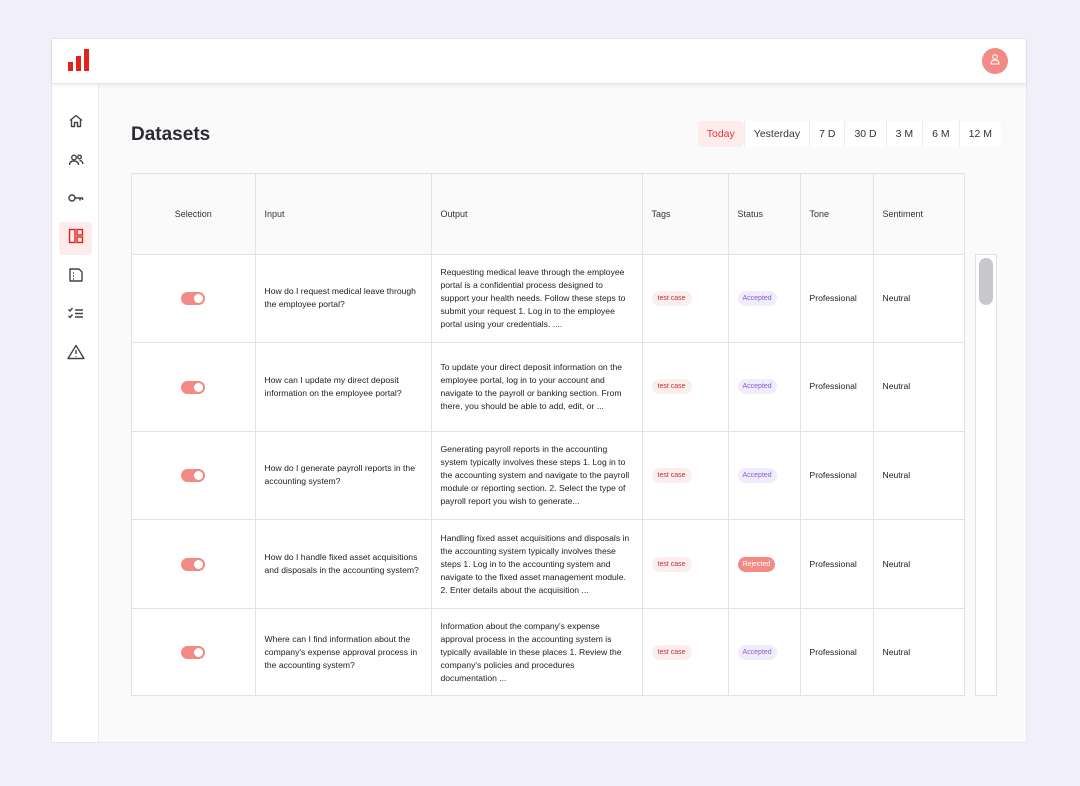 The height and width of the screenshot is (786, 1080). Describe the element at coordinates (979, 134) in the screenshot. I see `range-12m: 12 M` at that location.